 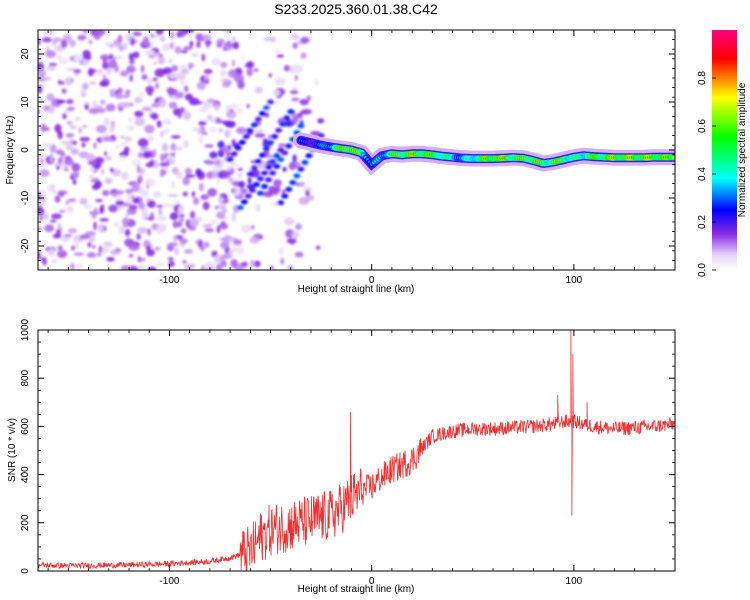 What do you see at coordinates (25, 245) in the screenshot?
I see `spectrogram-y-tick-label: -20` at bounding box center [25, 245].